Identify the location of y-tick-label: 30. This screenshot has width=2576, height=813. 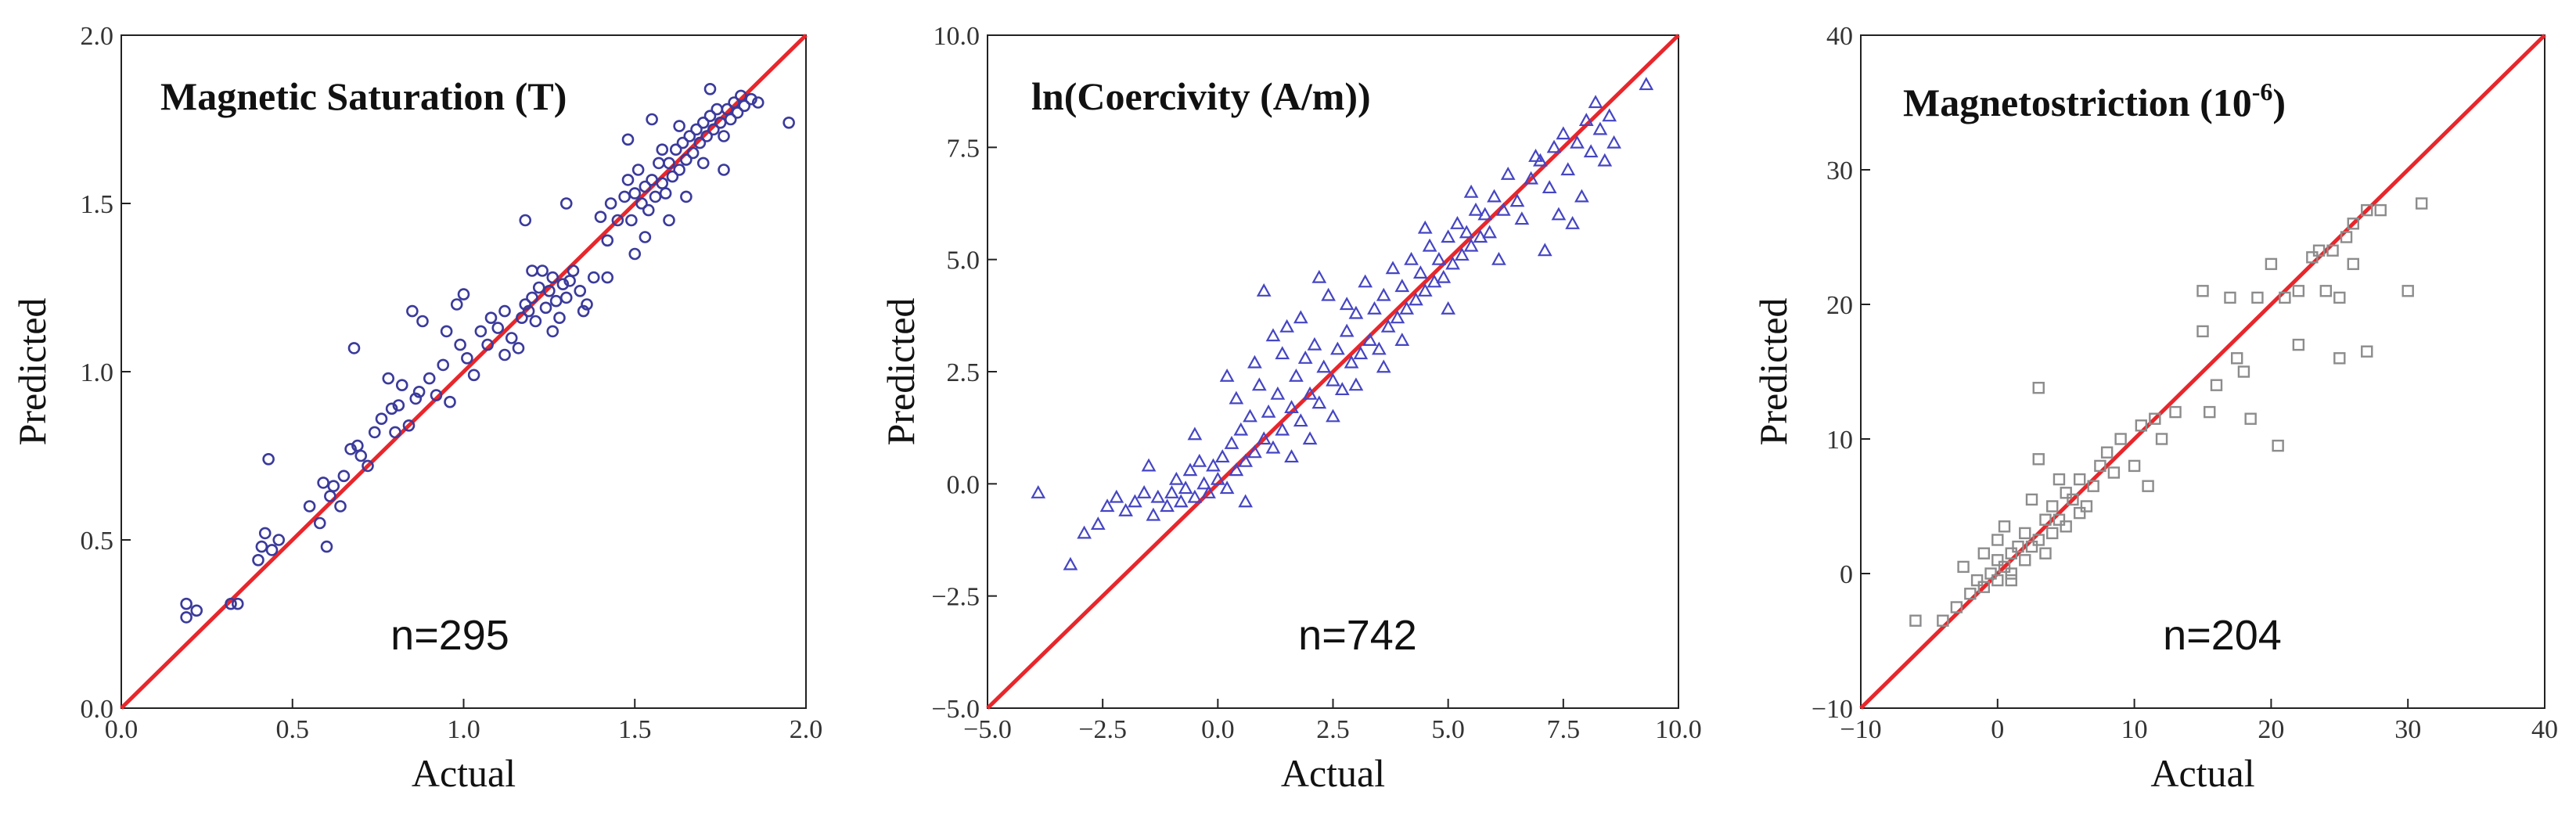
(1839, 170).